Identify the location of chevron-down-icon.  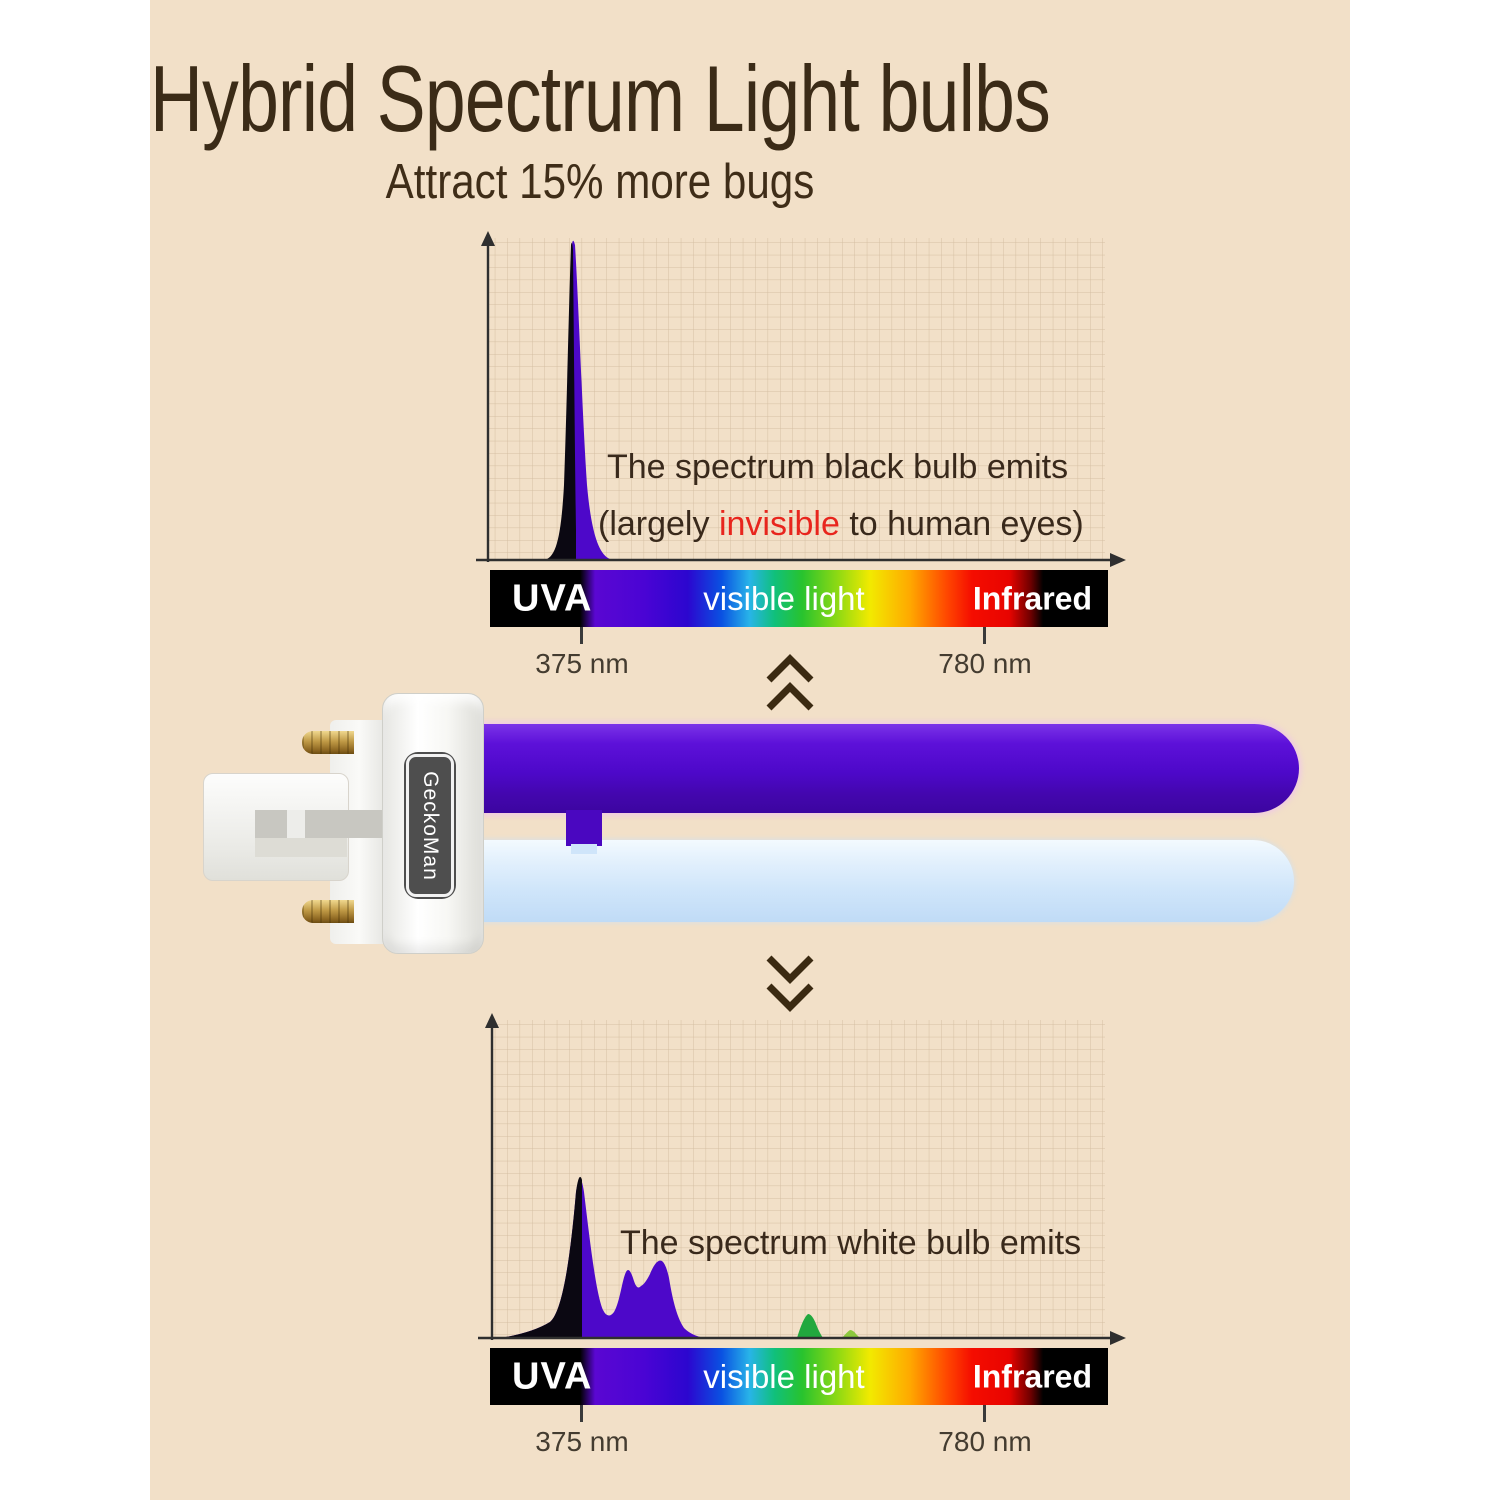
(790, 983).